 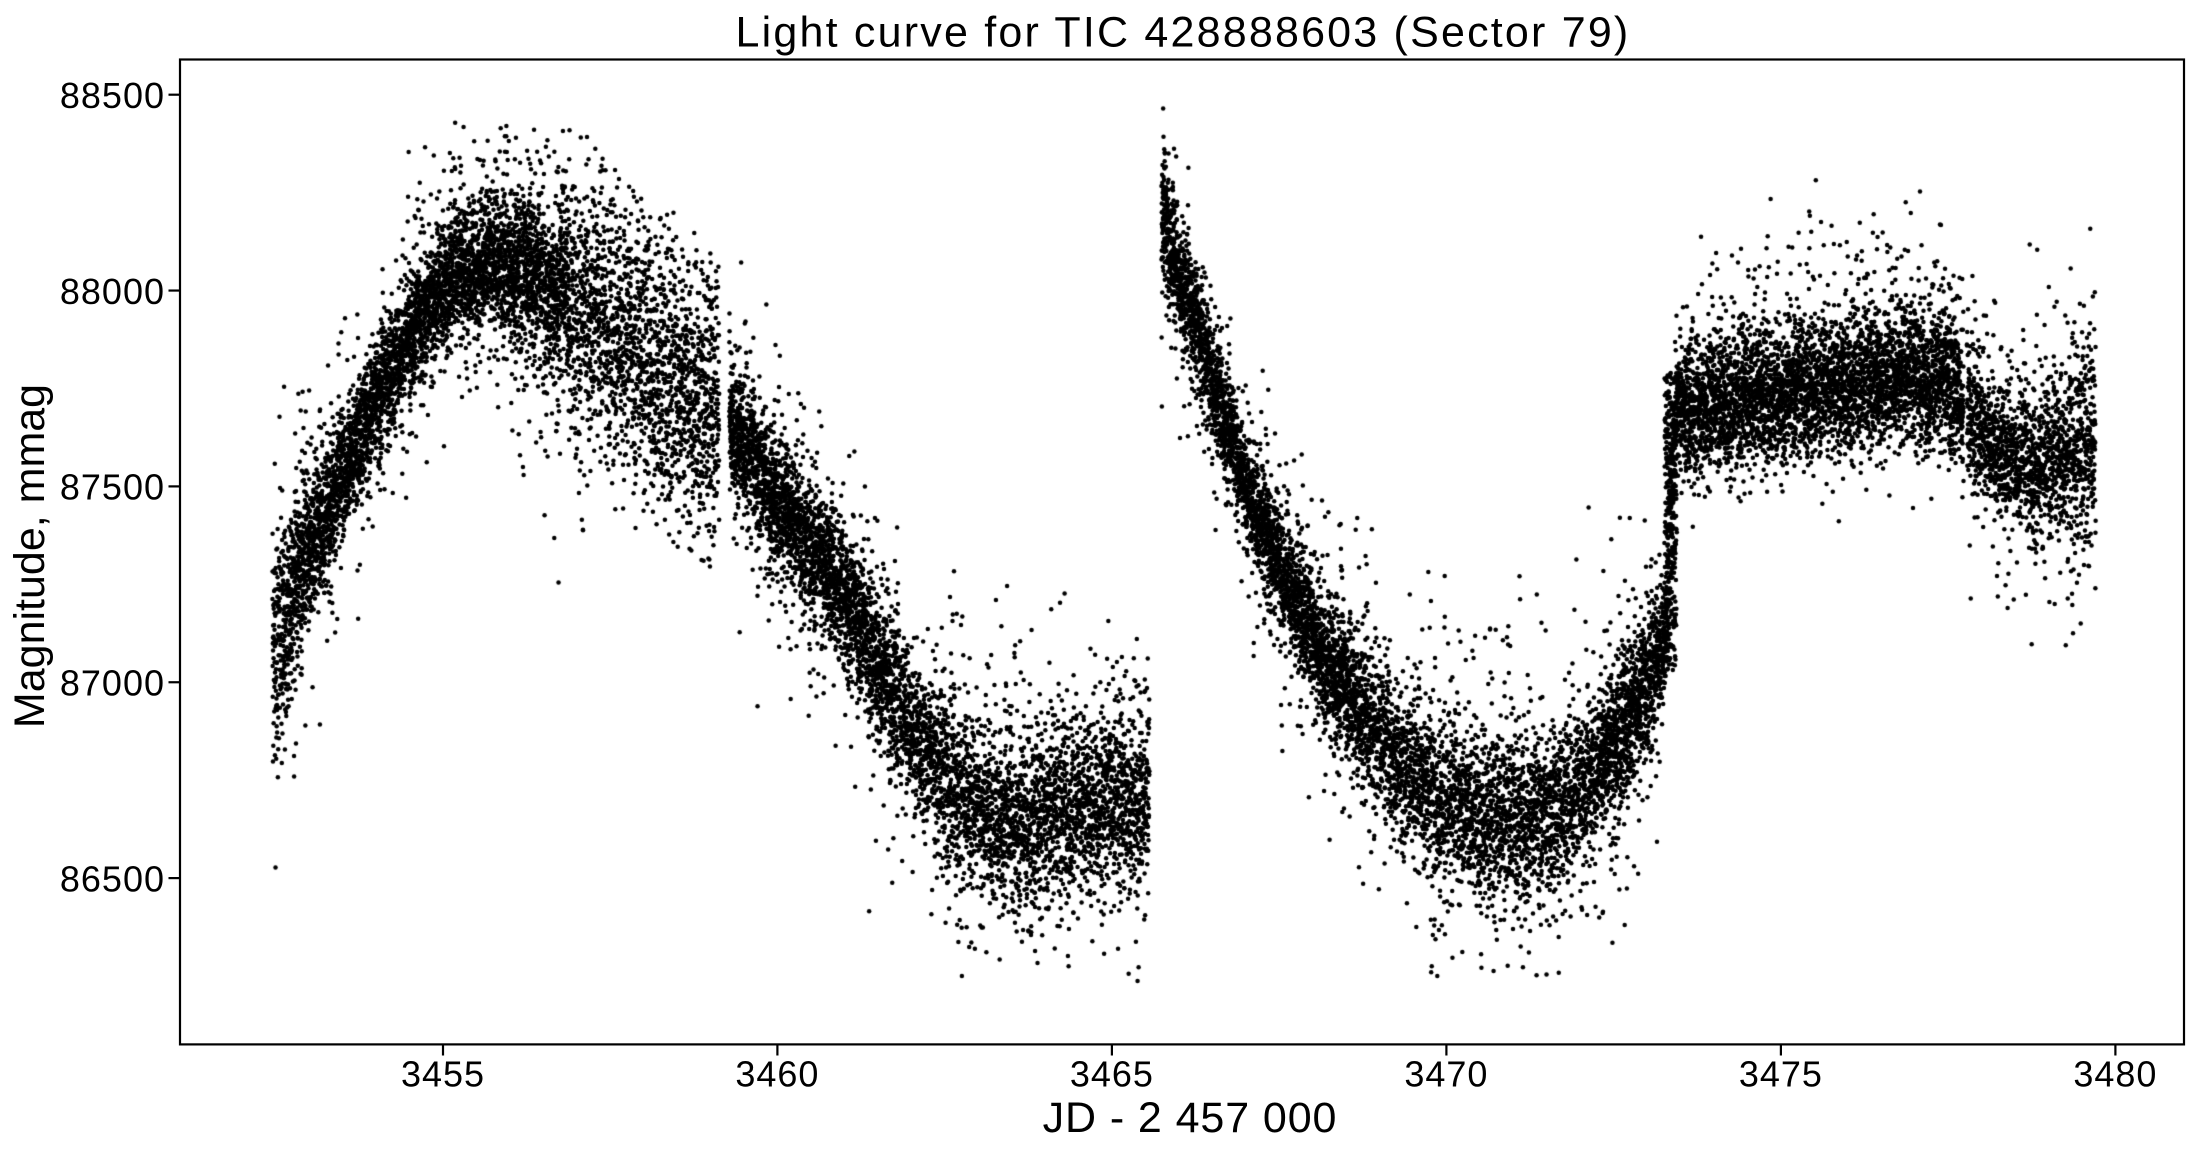 I want to click on svg-text: 3465, so click(x=1112, y=1074).